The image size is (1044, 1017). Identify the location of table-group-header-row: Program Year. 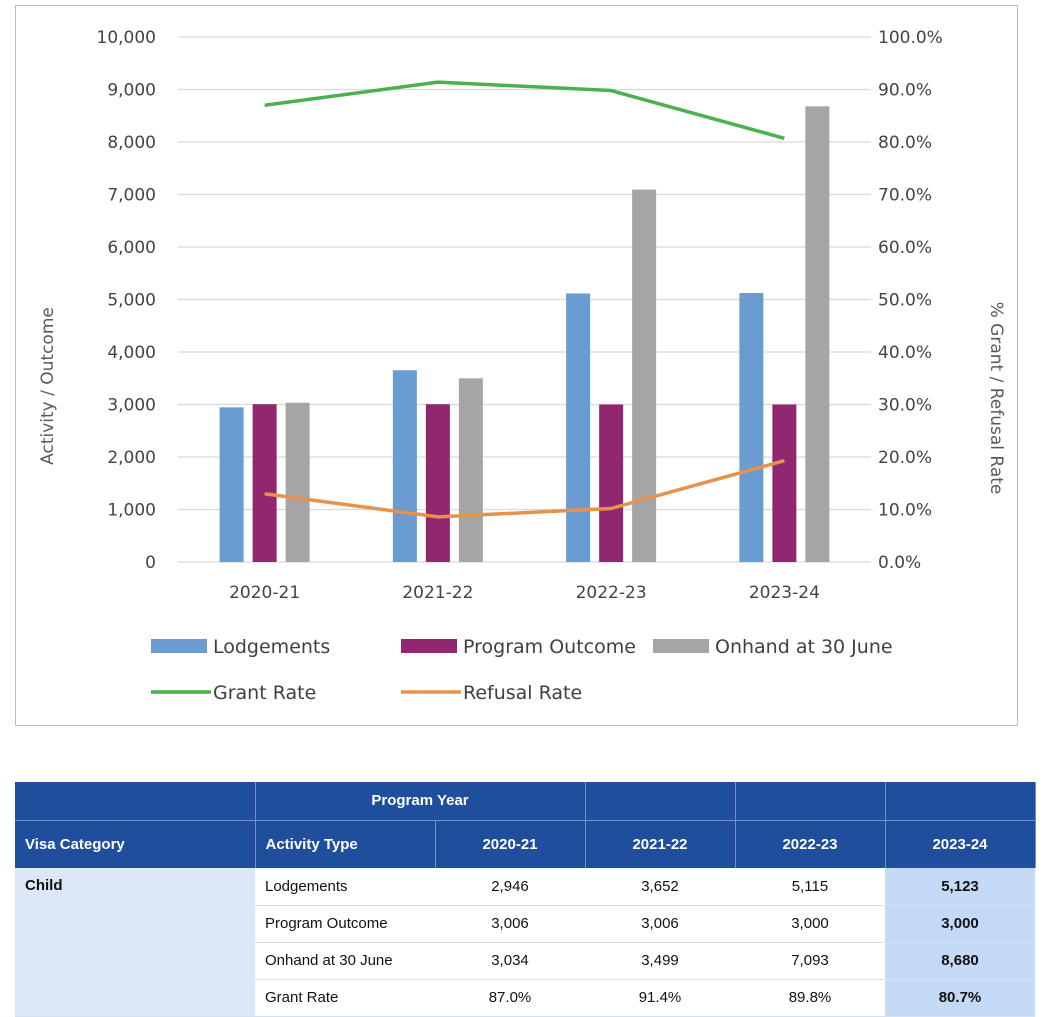
(525, 801).